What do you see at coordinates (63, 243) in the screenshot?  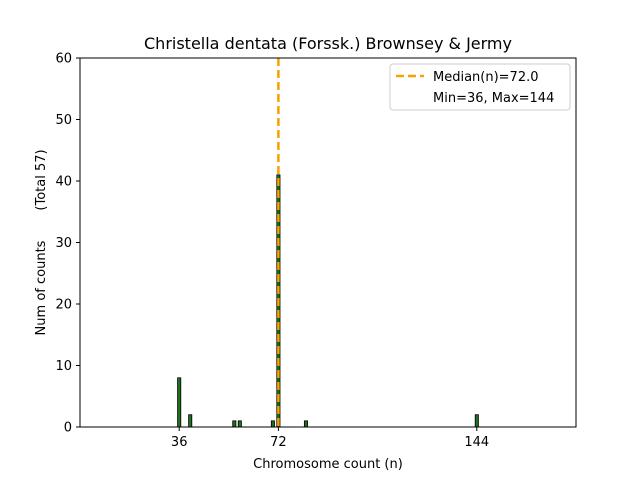 I see `y-tick-label: 30` at bounding box center [63, 243].